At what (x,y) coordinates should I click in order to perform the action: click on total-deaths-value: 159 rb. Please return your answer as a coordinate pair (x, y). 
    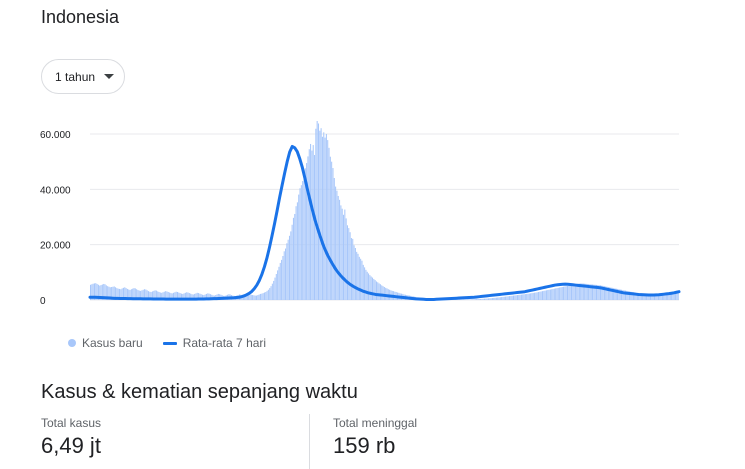
    Looking at the image, I should click on (364, 445).